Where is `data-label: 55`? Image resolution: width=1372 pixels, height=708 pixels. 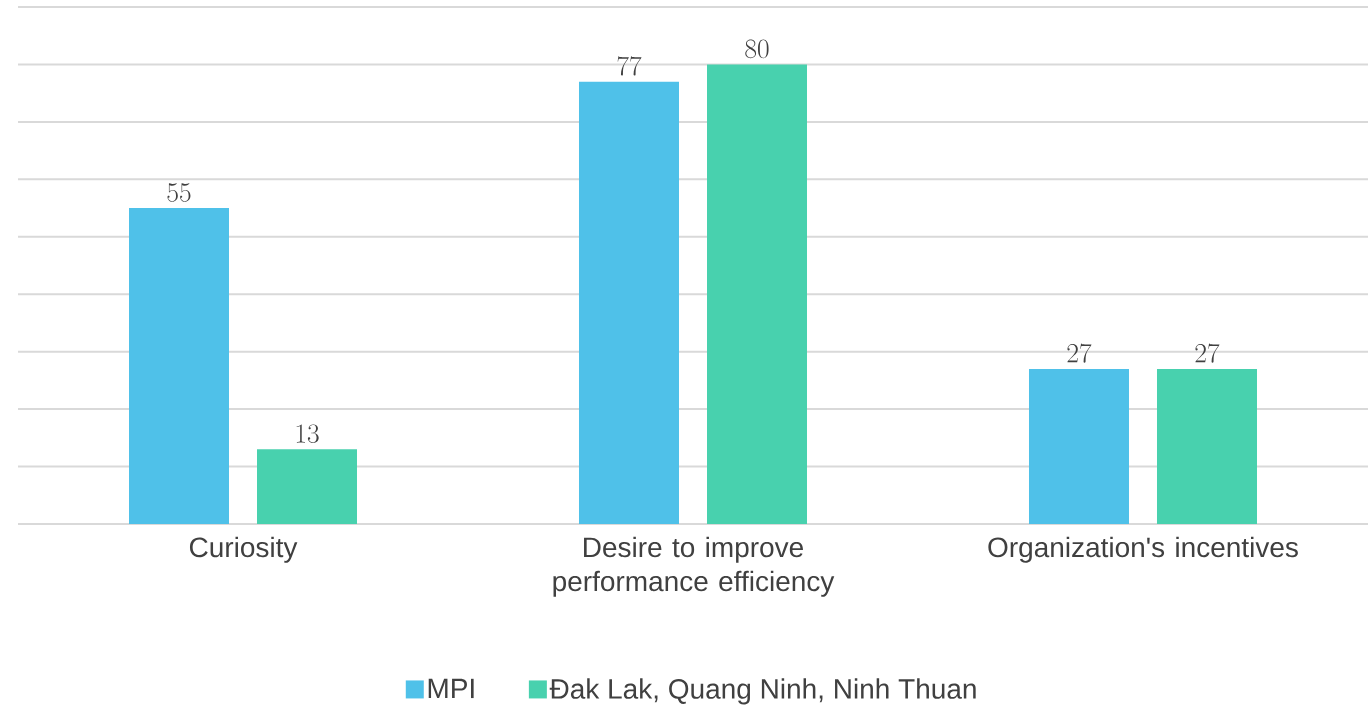 data-label: 55 is located at coordinates (179, 192).